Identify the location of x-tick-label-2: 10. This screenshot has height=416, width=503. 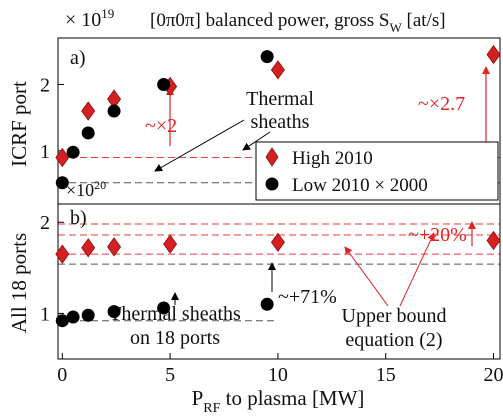
(278, 375).